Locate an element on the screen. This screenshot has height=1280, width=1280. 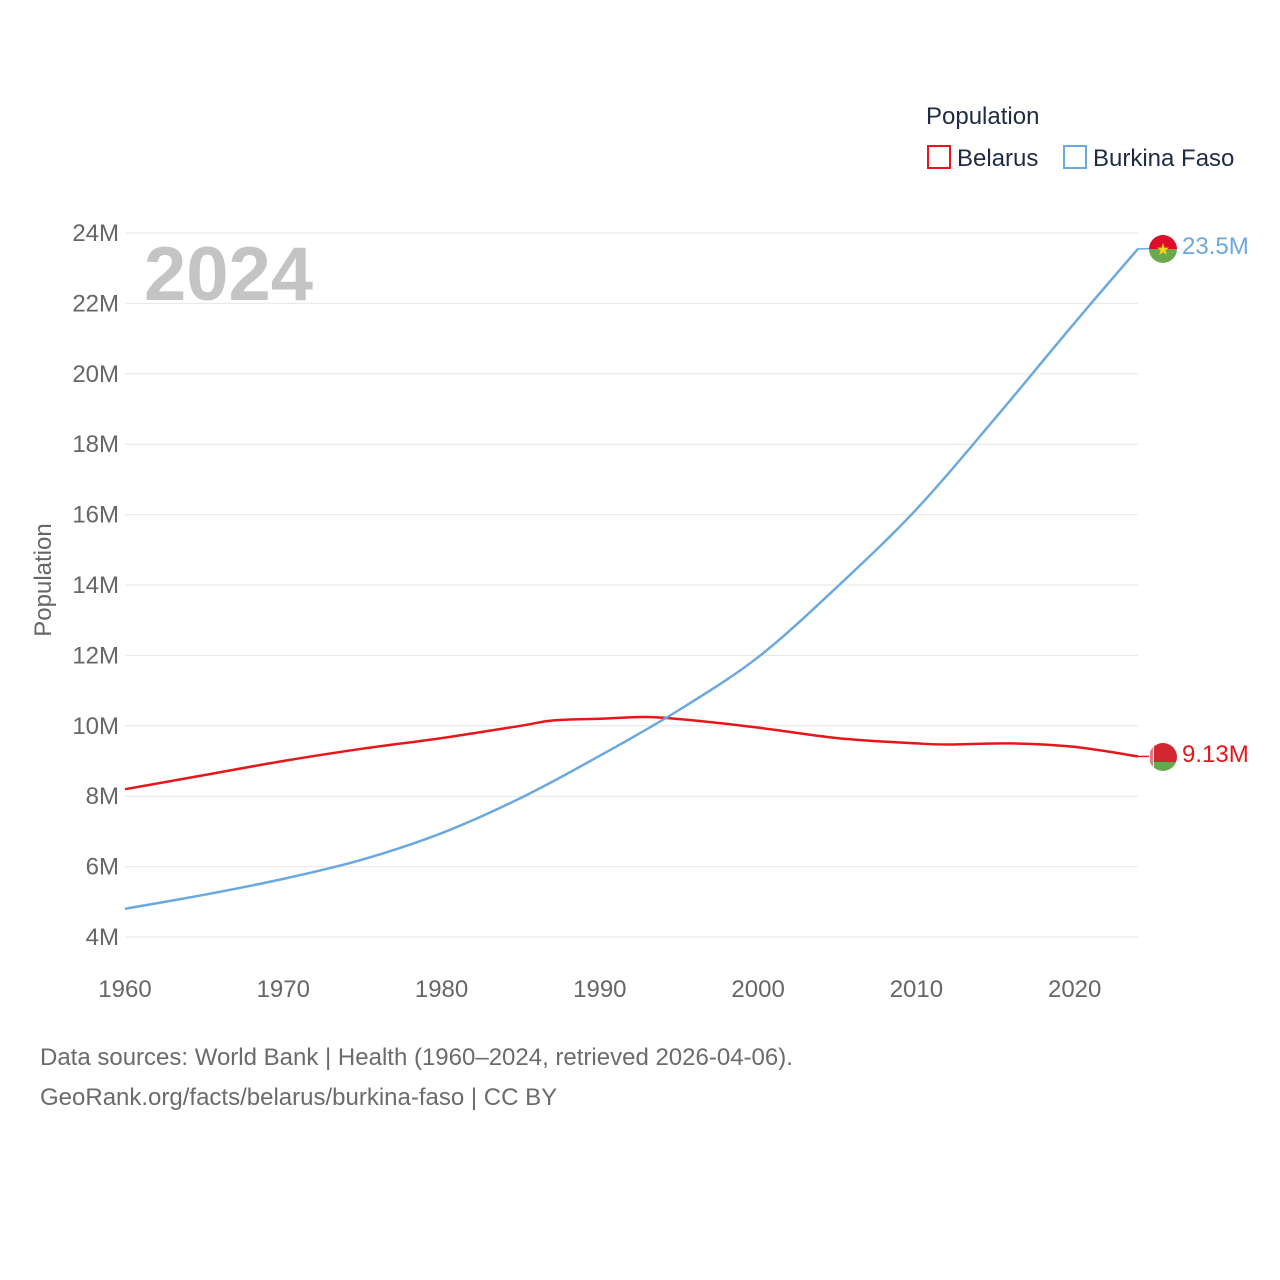
y-tick-label: 8M is located at coordinates (102, 796).